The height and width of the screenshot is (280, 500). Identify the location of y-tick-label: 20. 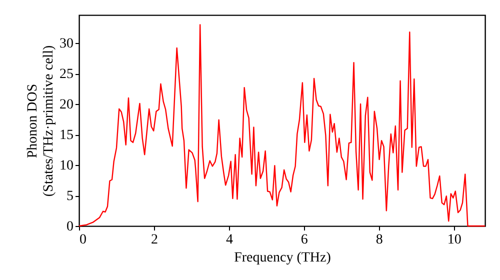
(67, 105).